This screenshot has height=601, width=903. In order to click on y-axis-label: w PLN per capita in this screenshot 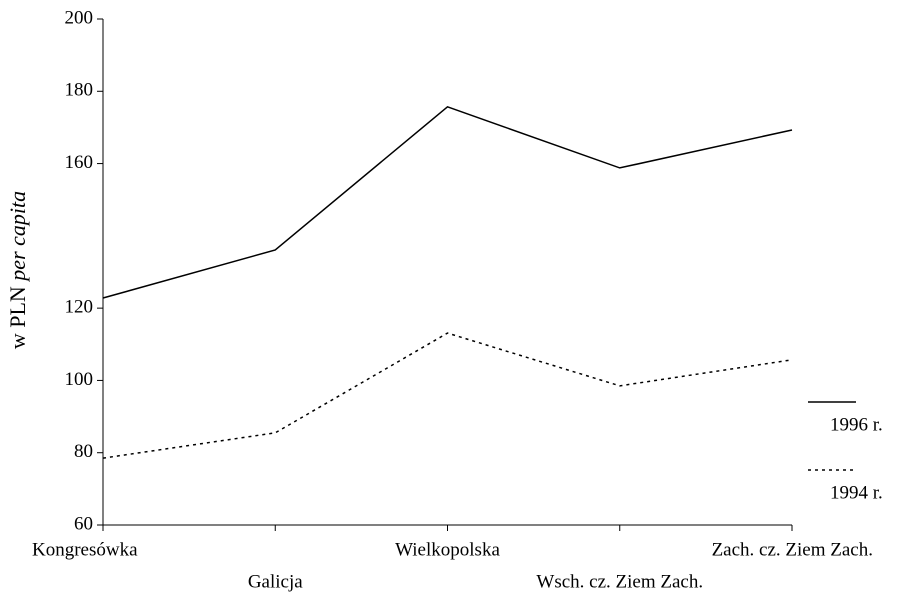, I will do `click(17, 270)`.